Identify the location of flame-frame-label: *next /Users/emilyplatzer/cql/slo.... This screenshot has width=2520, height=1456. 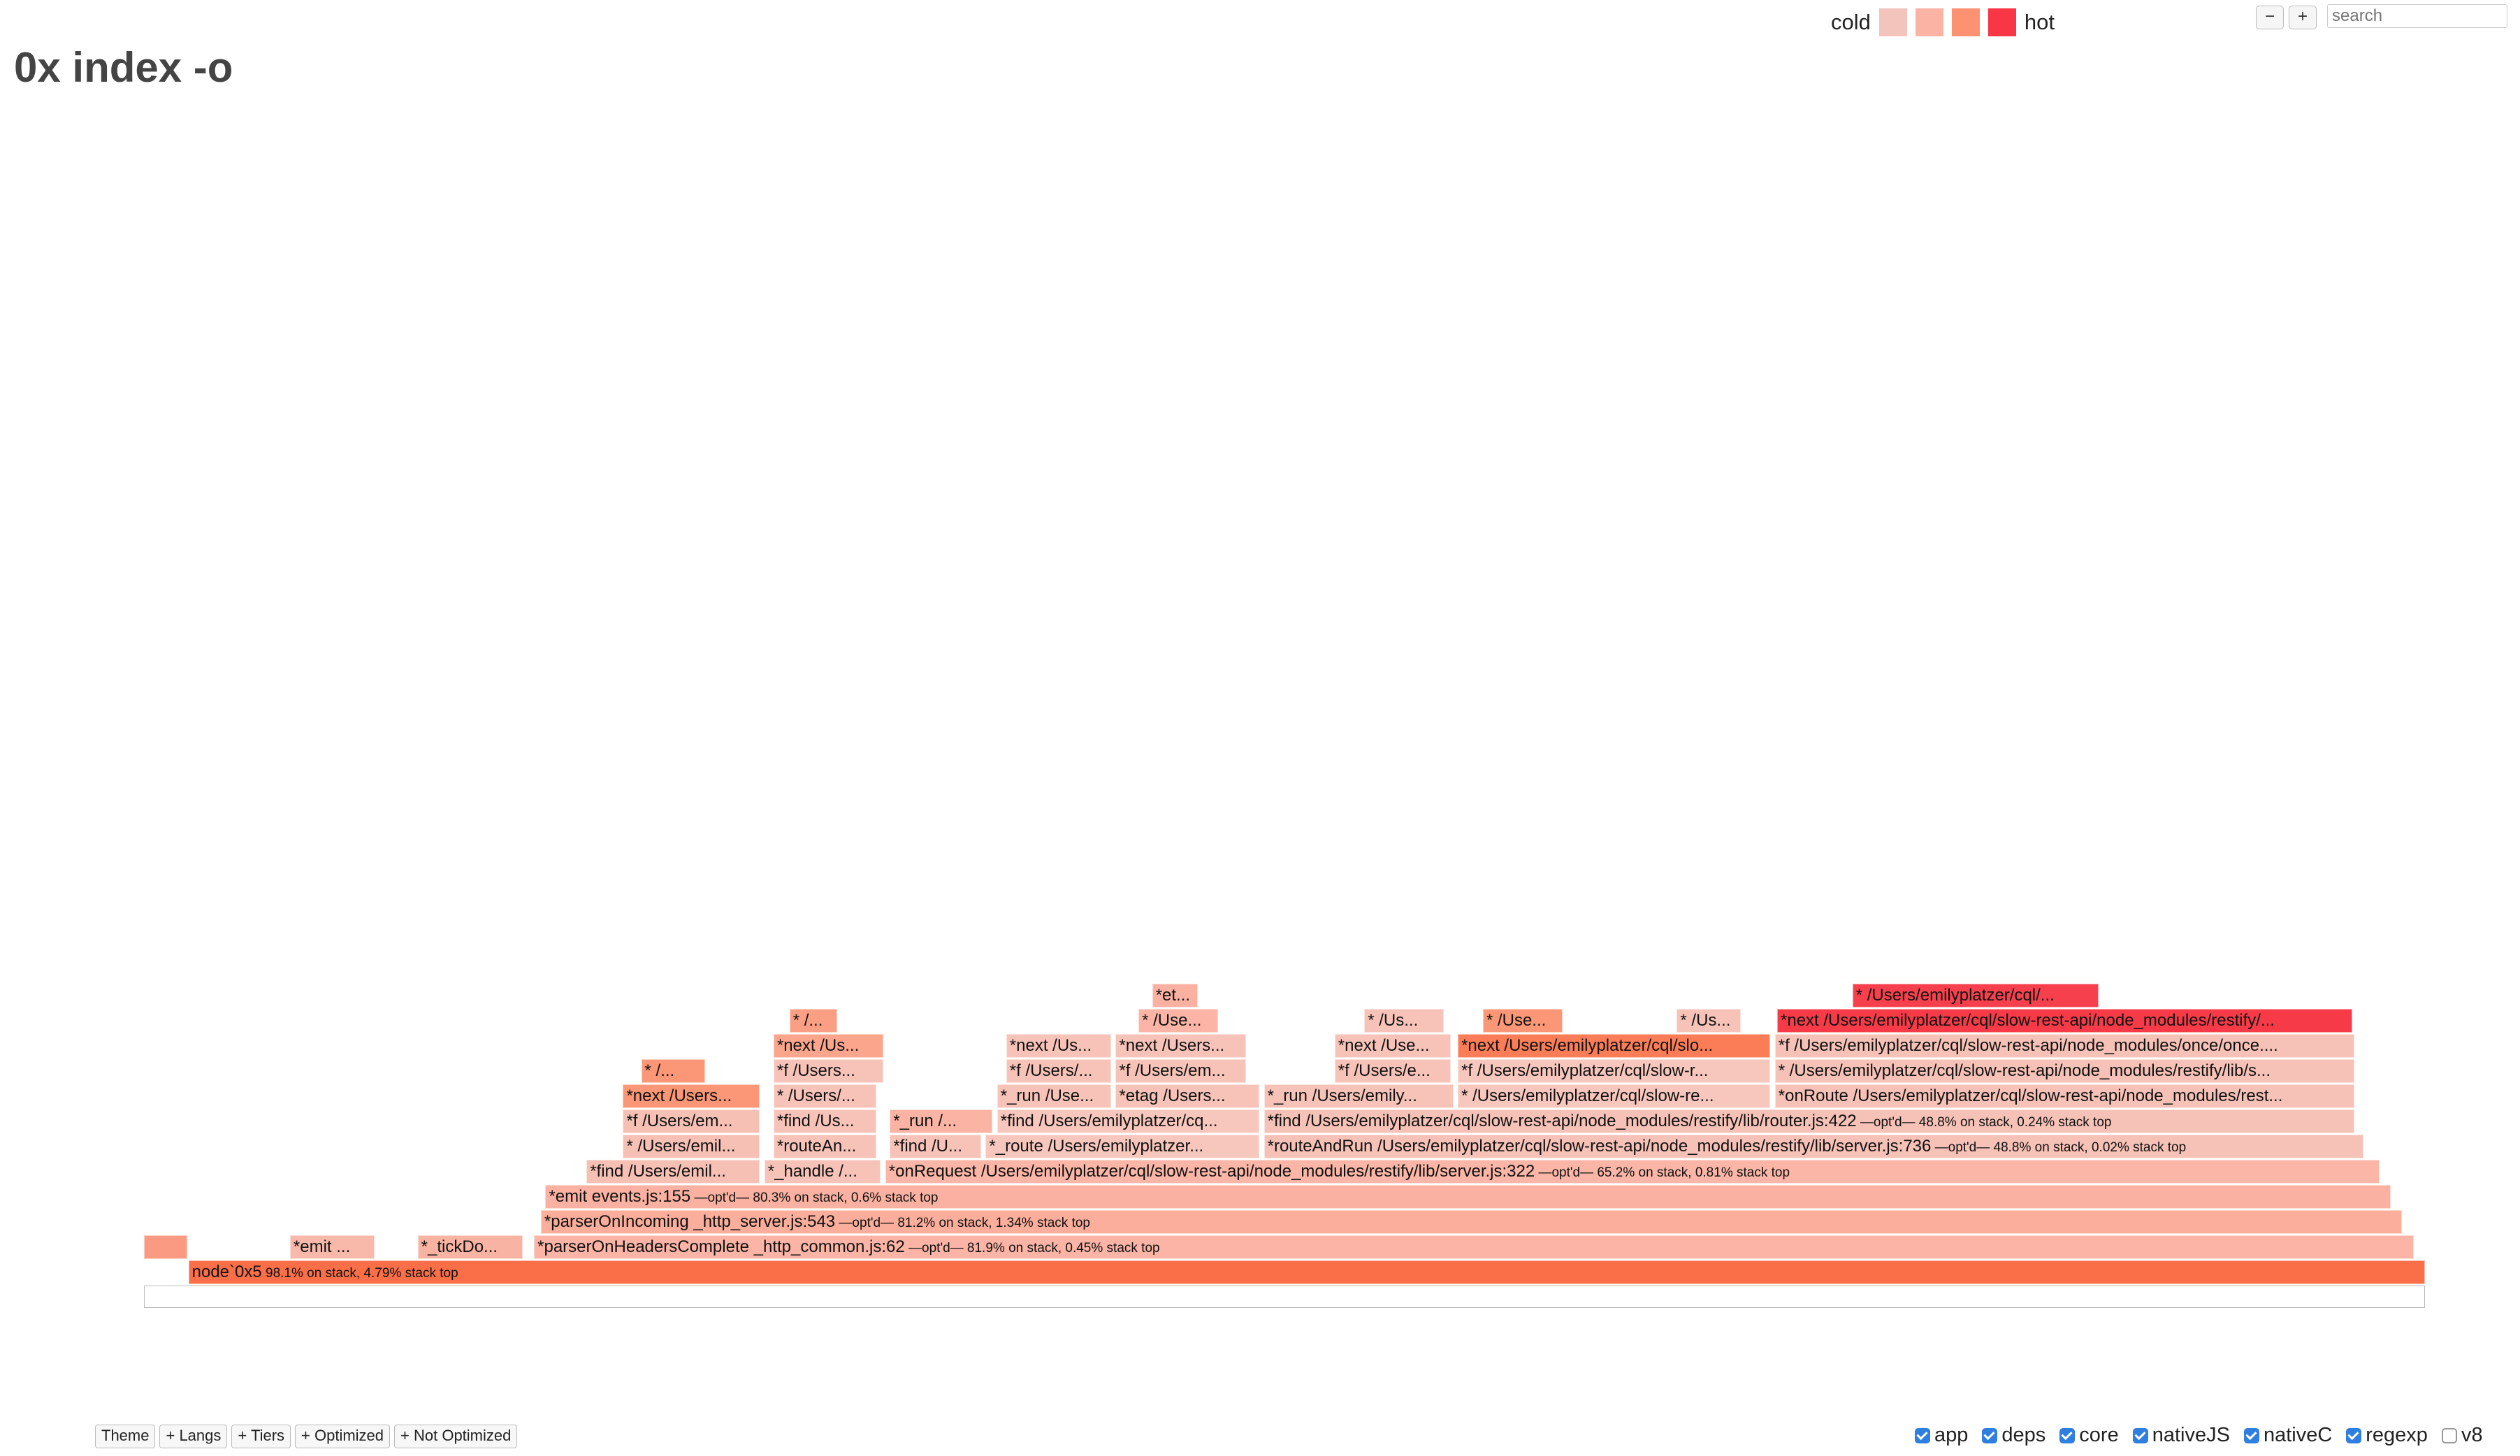
(1587, 1045).